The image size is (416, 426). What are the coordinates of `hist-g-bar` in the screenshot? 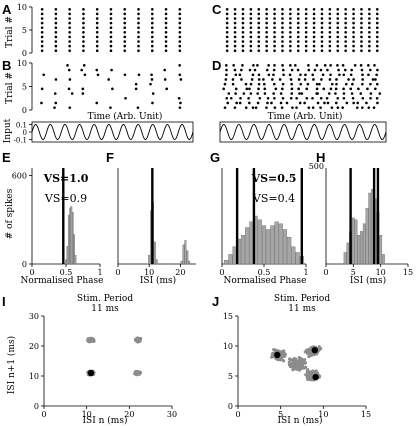 It's located at (243, 250).